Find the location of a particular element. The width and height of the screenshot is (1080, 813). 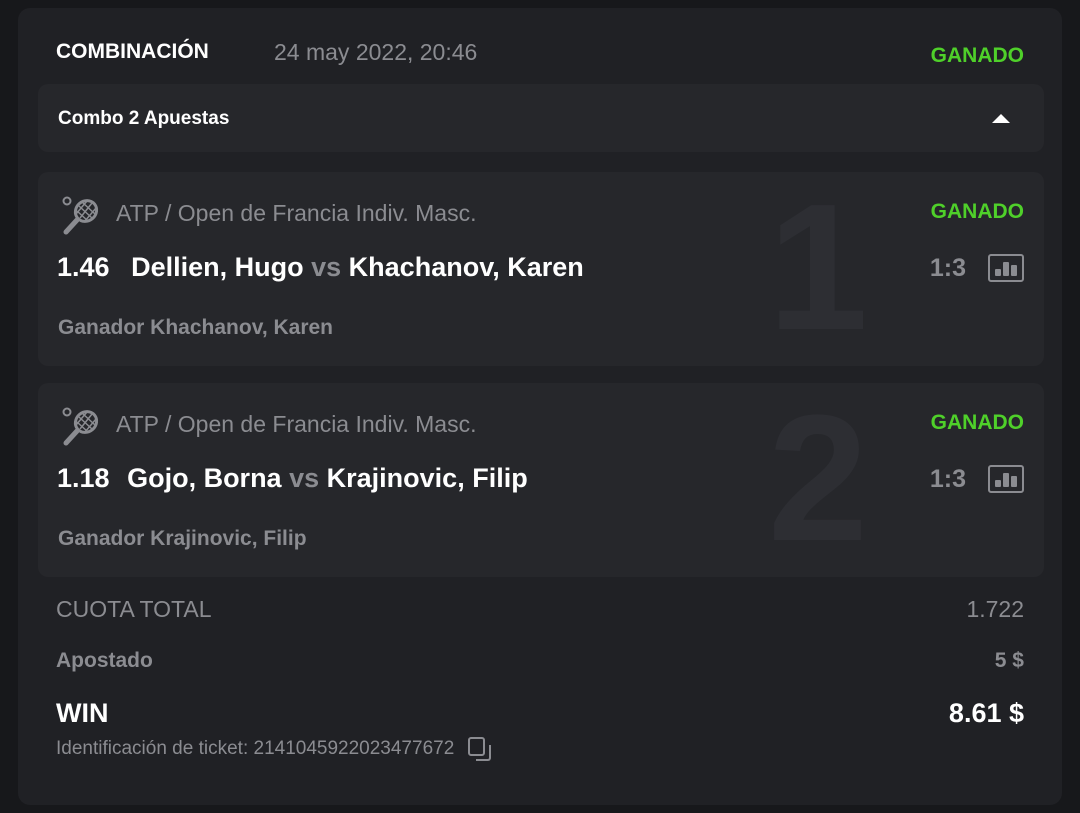

bet-index-watermark: 1 is located at coordinates (818, 272).